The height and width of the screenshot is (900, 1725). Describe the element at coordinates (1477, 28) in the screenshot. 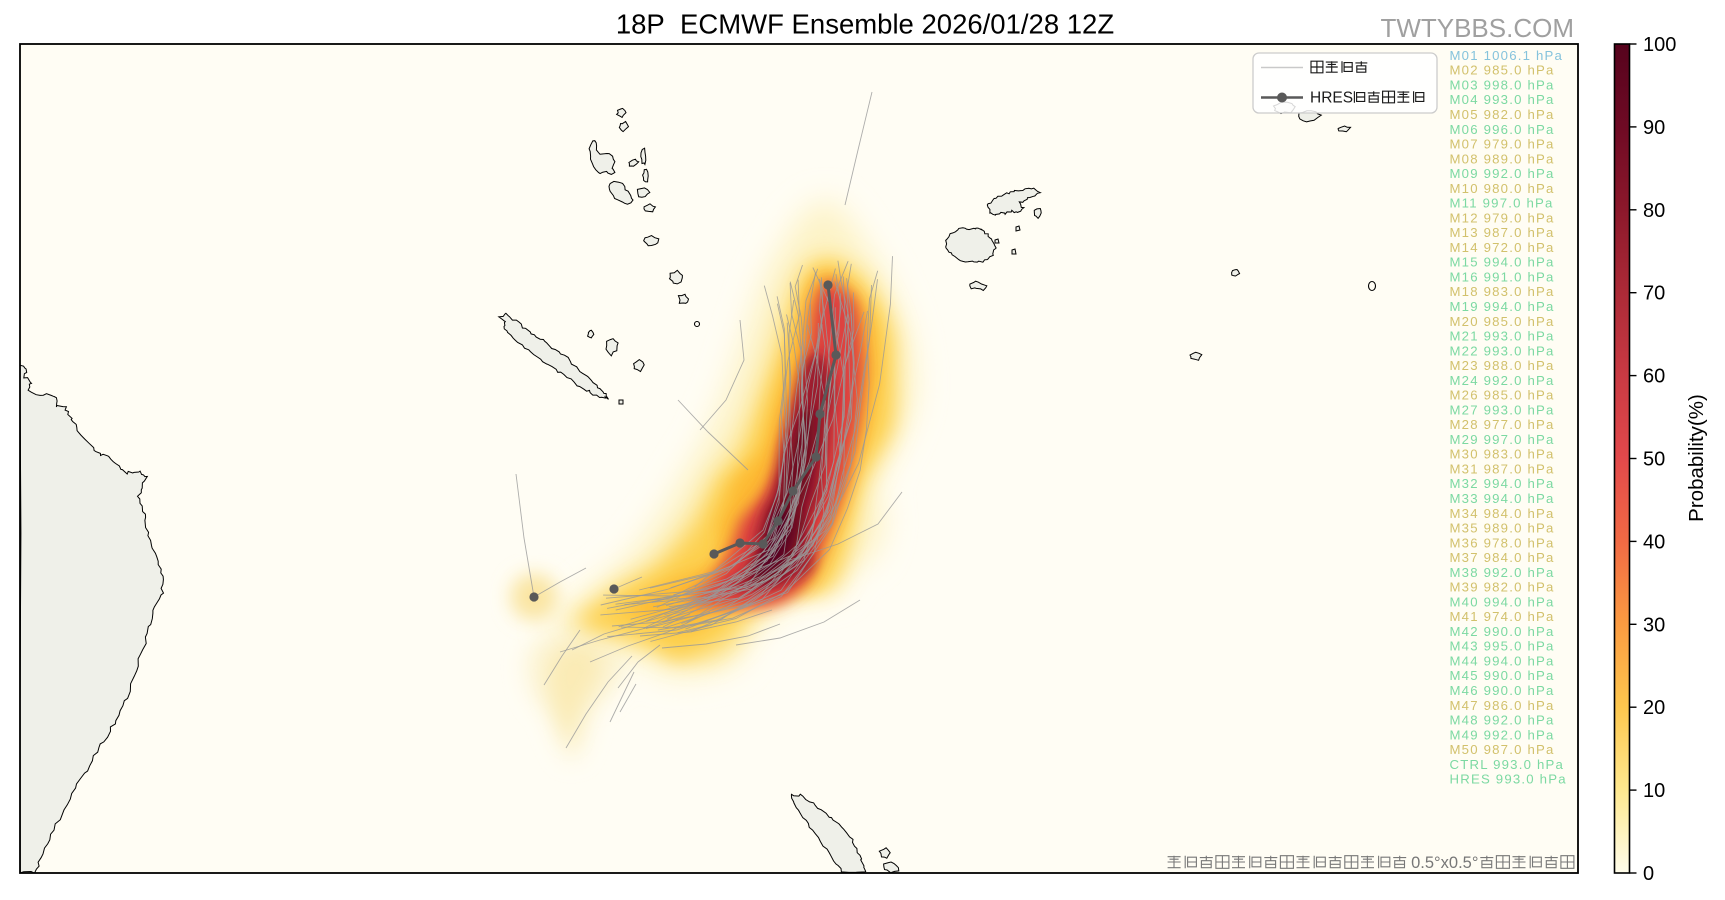

I see `svg-text: TWTYBBS.COM` at that location.